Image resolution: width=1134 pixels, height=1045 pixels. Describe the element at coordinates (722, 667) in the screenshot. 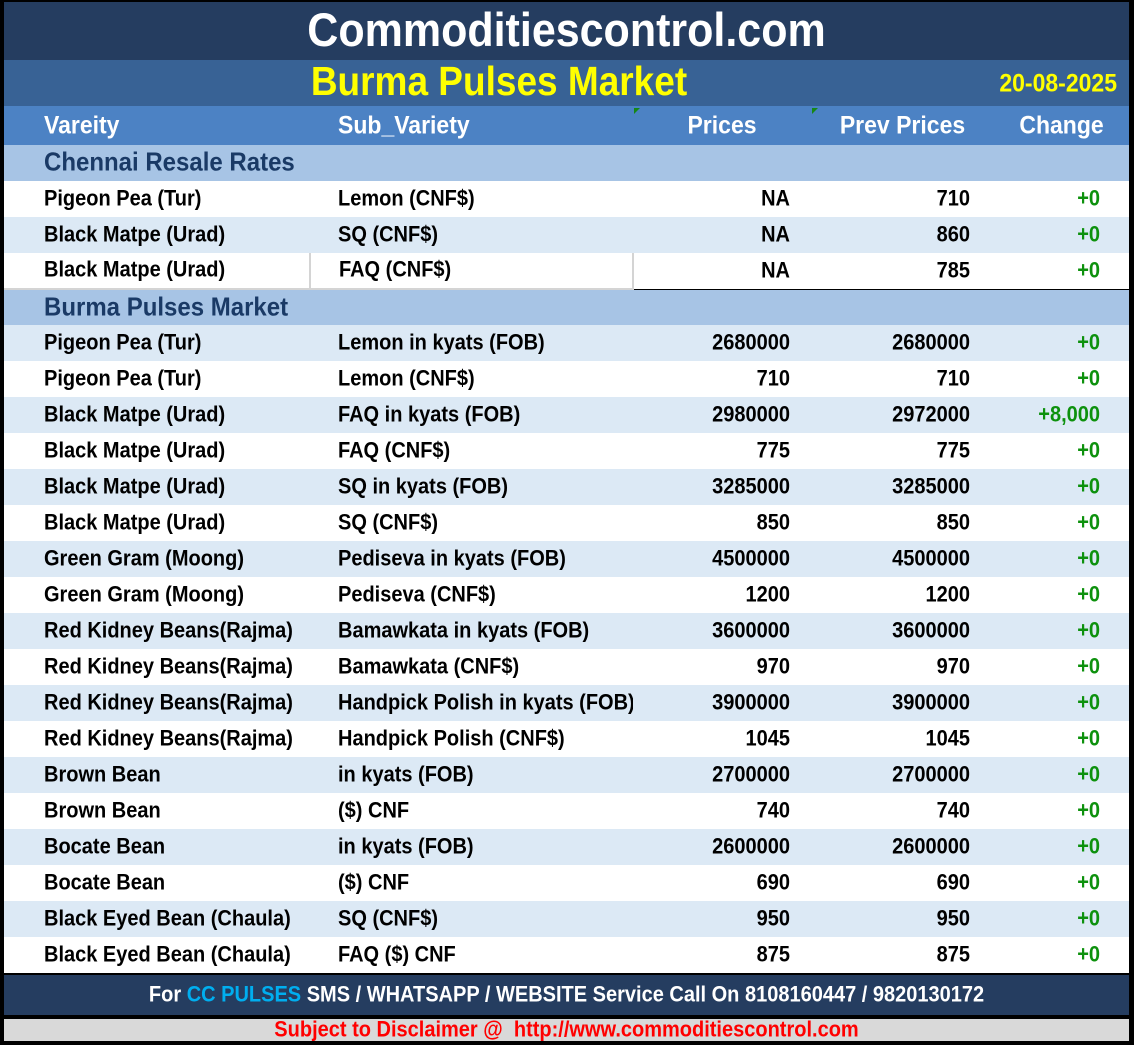

I see `cell-price: 970` at that location.